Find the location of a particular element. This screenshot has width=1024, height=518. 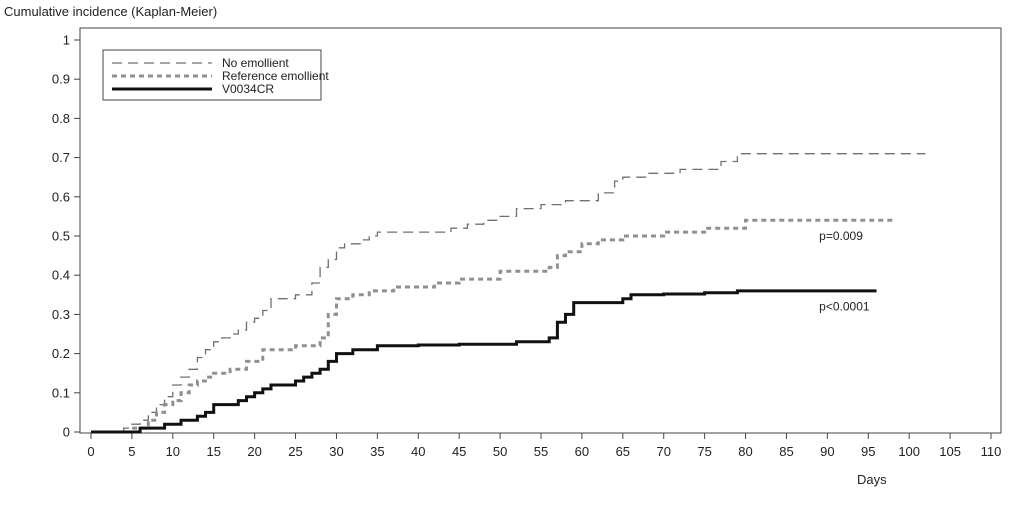

x-tick-label: 35 is located at coordinates (377, 451).